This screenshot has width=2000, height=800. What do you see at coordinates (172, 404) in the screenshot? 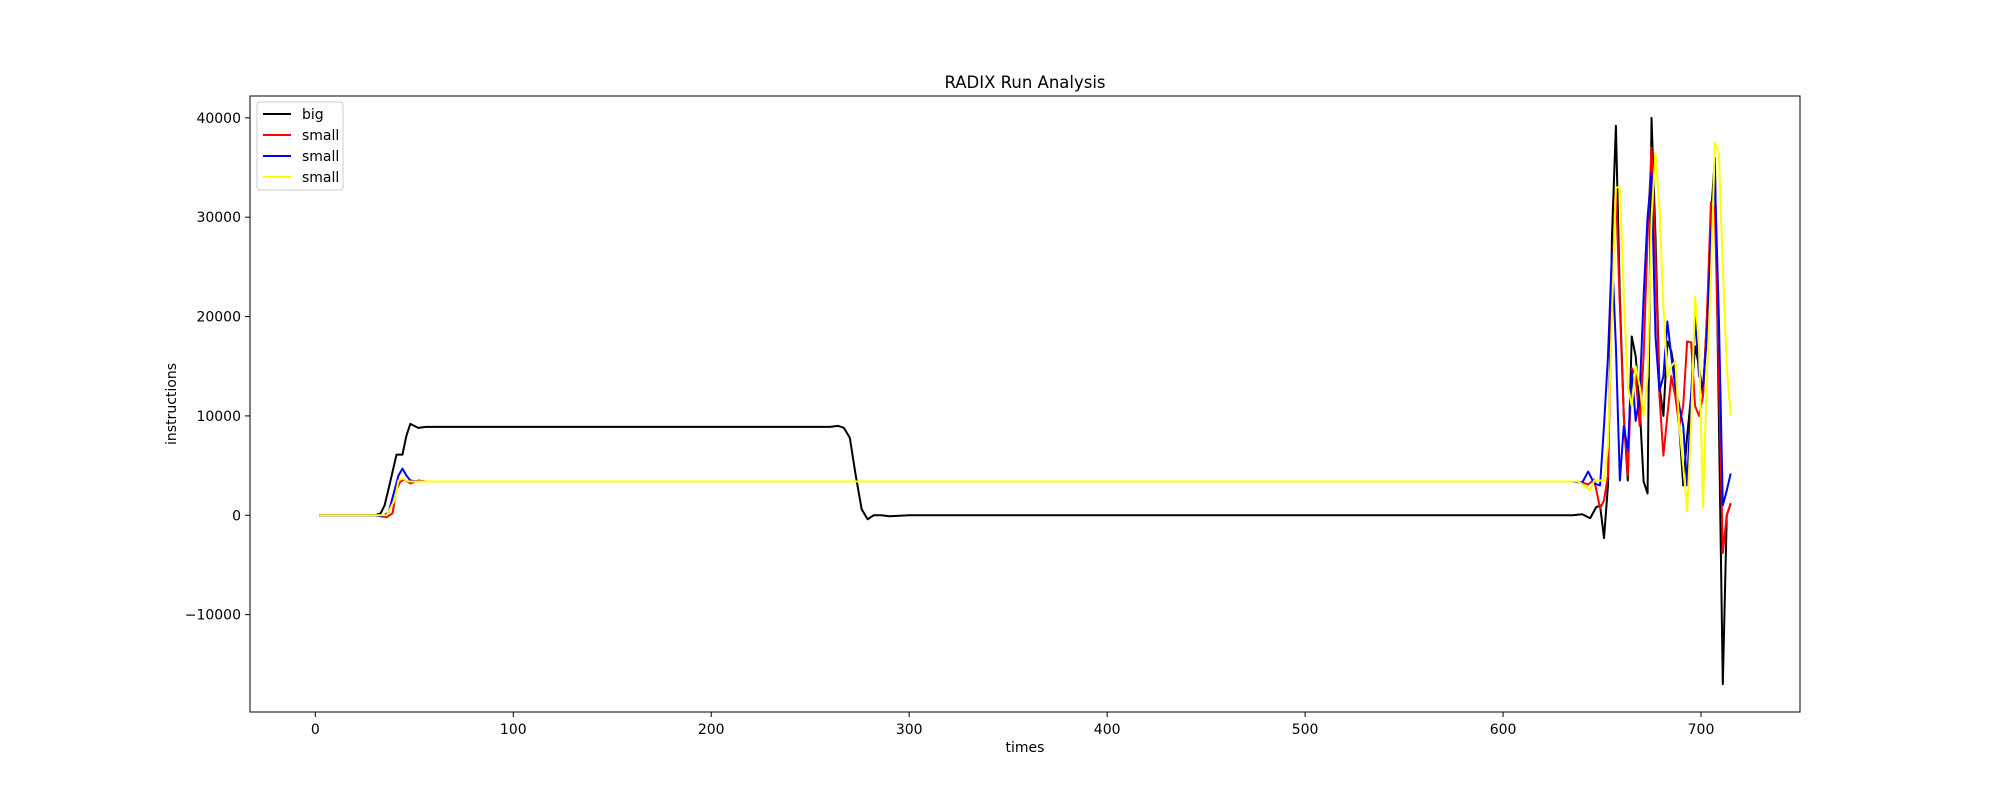
I see `y-axis-label: instructions` at bounding box center [172, 404].